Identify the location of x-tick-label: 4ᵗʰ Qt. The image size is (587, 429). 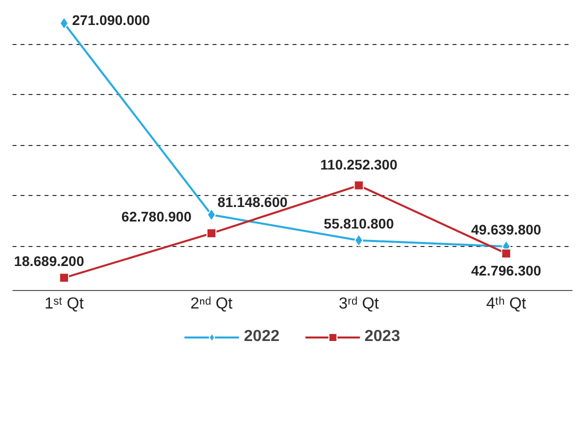
(506, 304).